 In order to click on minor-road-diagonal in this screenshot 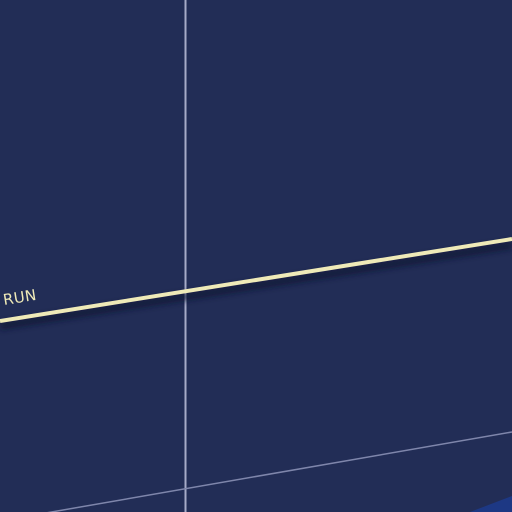, I will do `click(279, 471)`.